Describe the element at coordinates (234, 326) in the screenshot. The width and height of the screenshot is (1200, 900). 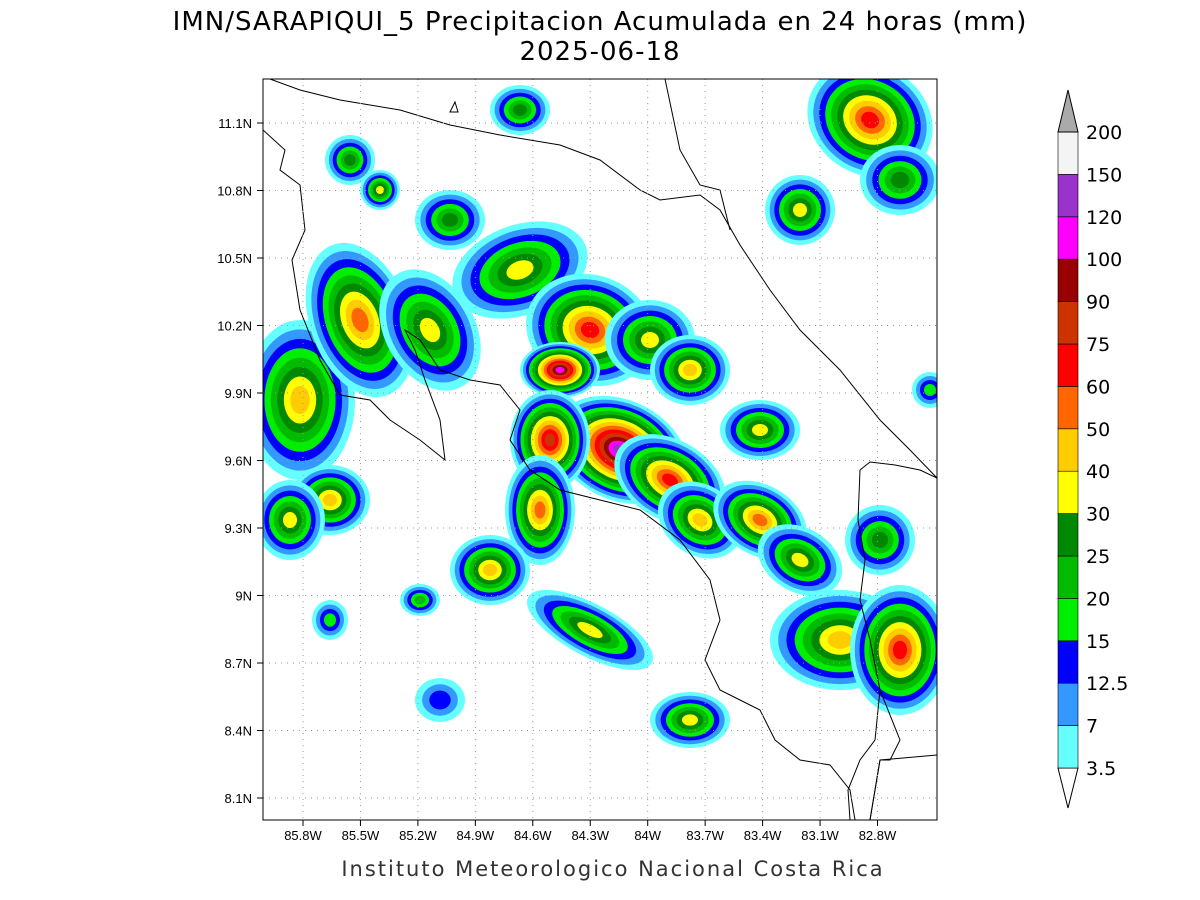
I see `lat-label: 10.2N` at that location.